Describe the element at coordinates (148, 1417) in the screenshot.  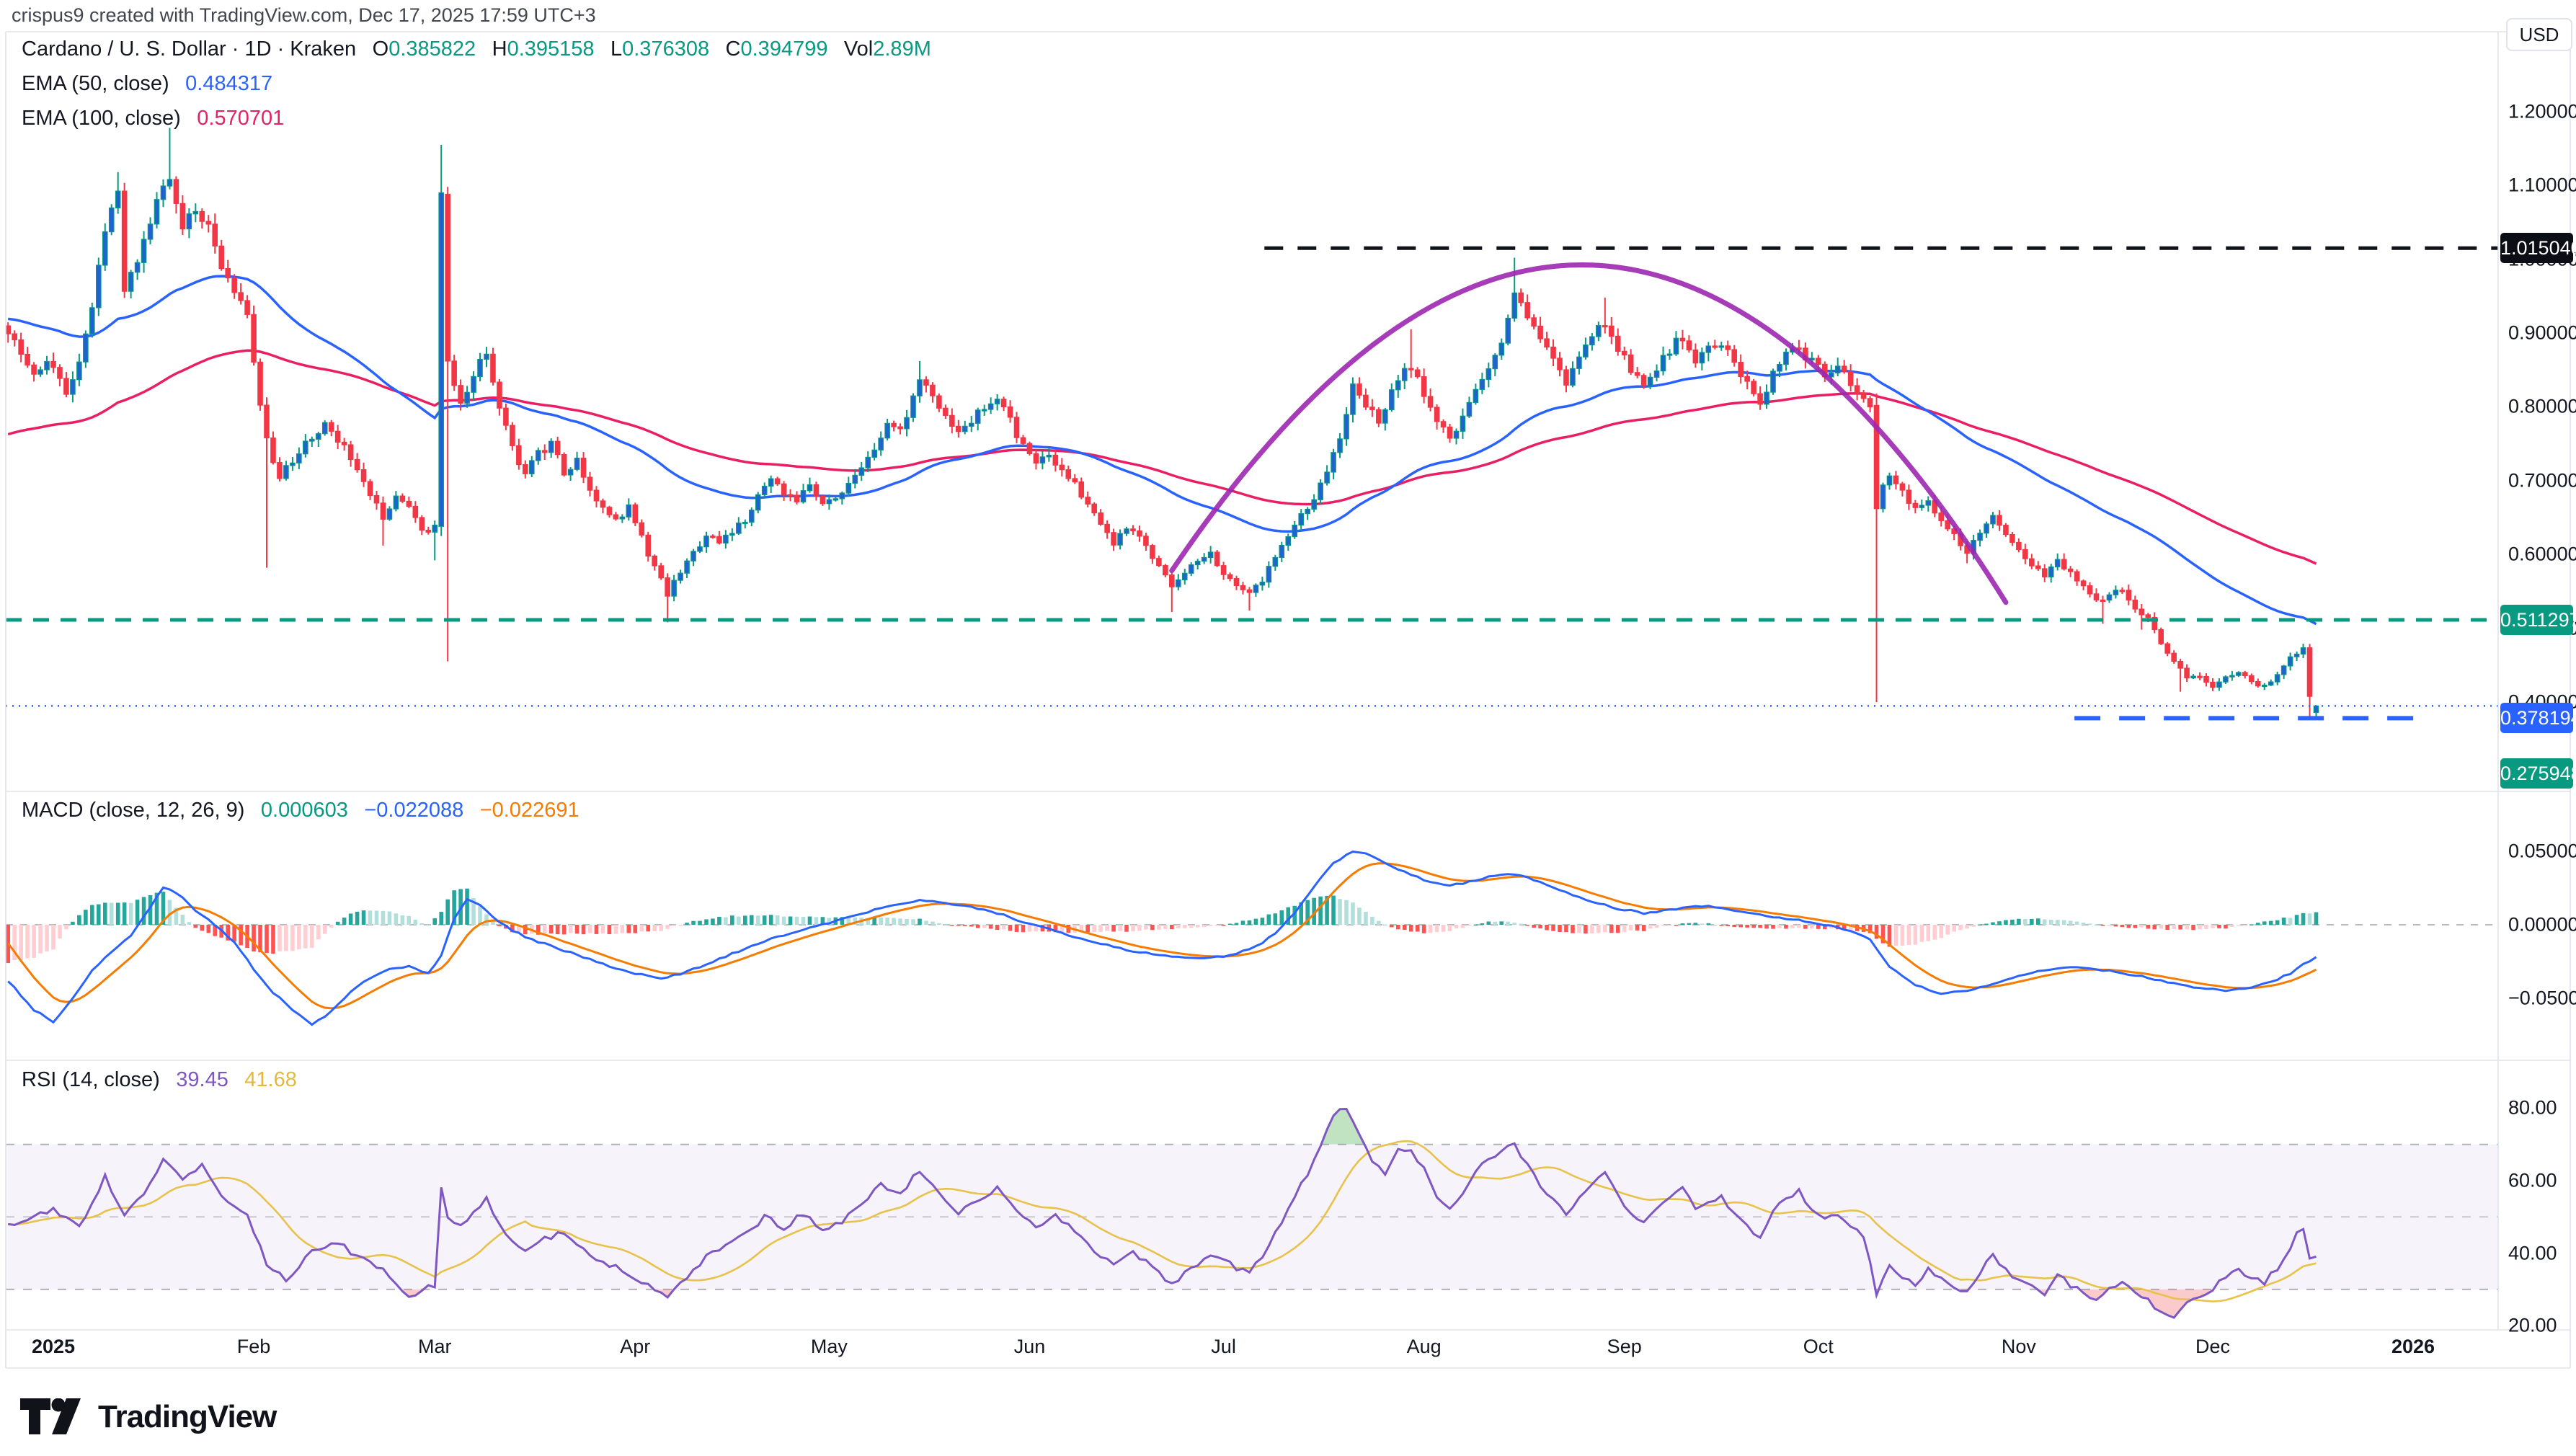
I see `tradingview-logo: TradingView` at that location.